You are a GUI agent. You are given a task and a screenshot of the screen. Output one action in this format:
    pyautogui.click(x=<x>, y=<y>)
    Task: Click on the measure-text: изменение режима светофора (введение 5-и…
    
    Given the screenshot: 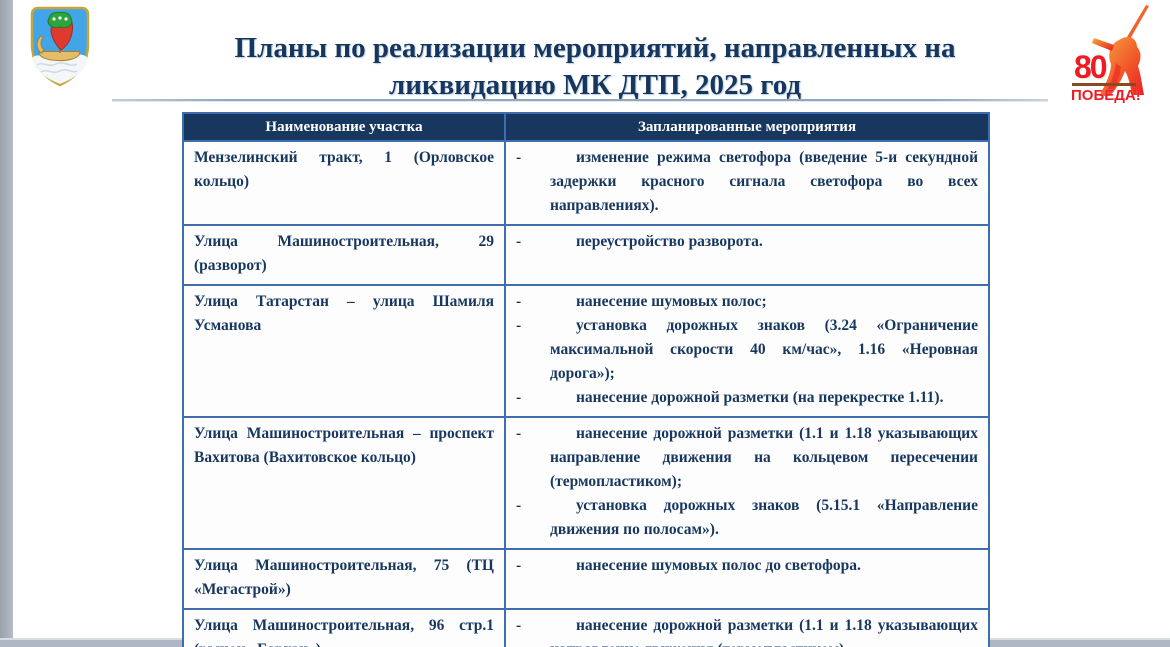 What is the action you would take?
    pyautogui.click(x=764, y=181)
    